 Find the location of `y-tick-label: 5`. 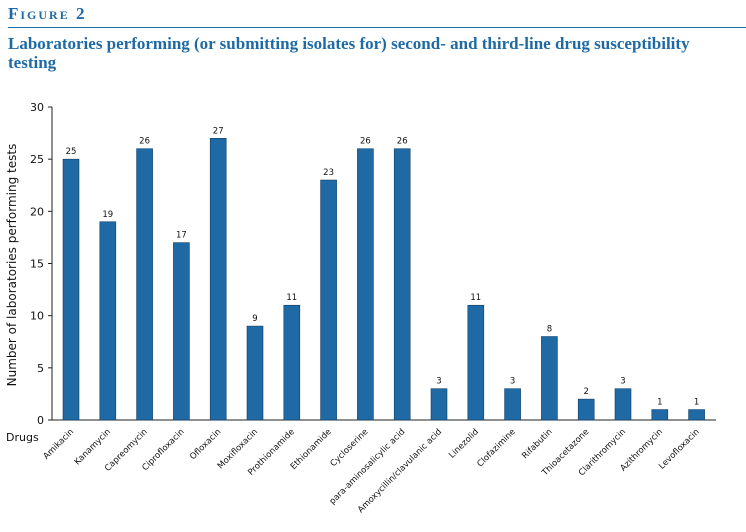

y-tick-label: 5 is located at coordinates (40, 368).